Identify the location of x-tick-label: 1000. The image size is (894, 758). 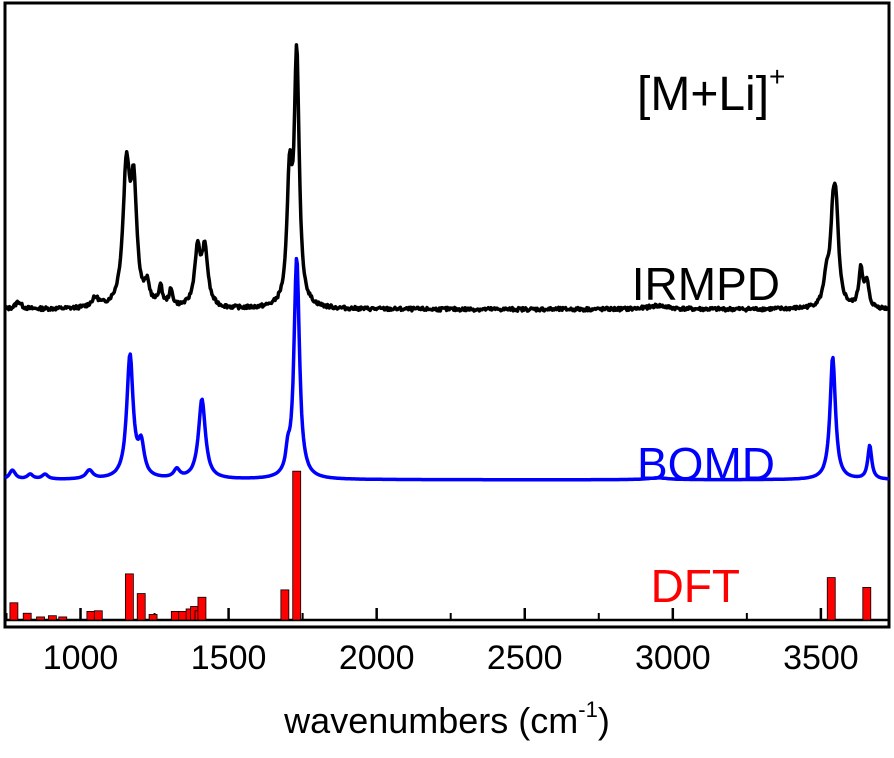
(81, 658).